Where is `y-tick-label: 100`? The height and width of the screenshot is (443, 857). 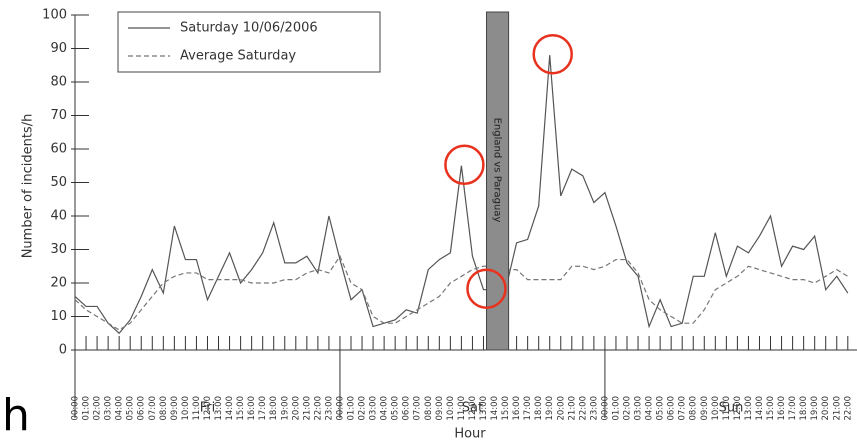 y-tick-label: 100 is located at coordinates (54, 15).